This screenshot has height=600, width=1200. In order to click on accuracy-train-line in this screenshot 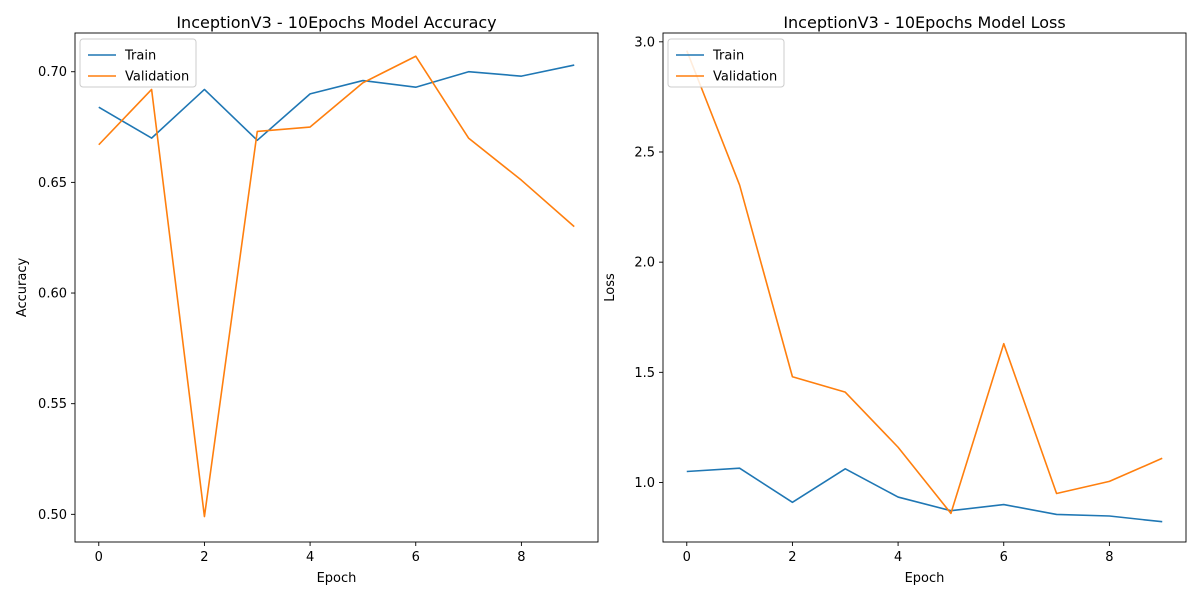, I will do `click(336, 103)`.